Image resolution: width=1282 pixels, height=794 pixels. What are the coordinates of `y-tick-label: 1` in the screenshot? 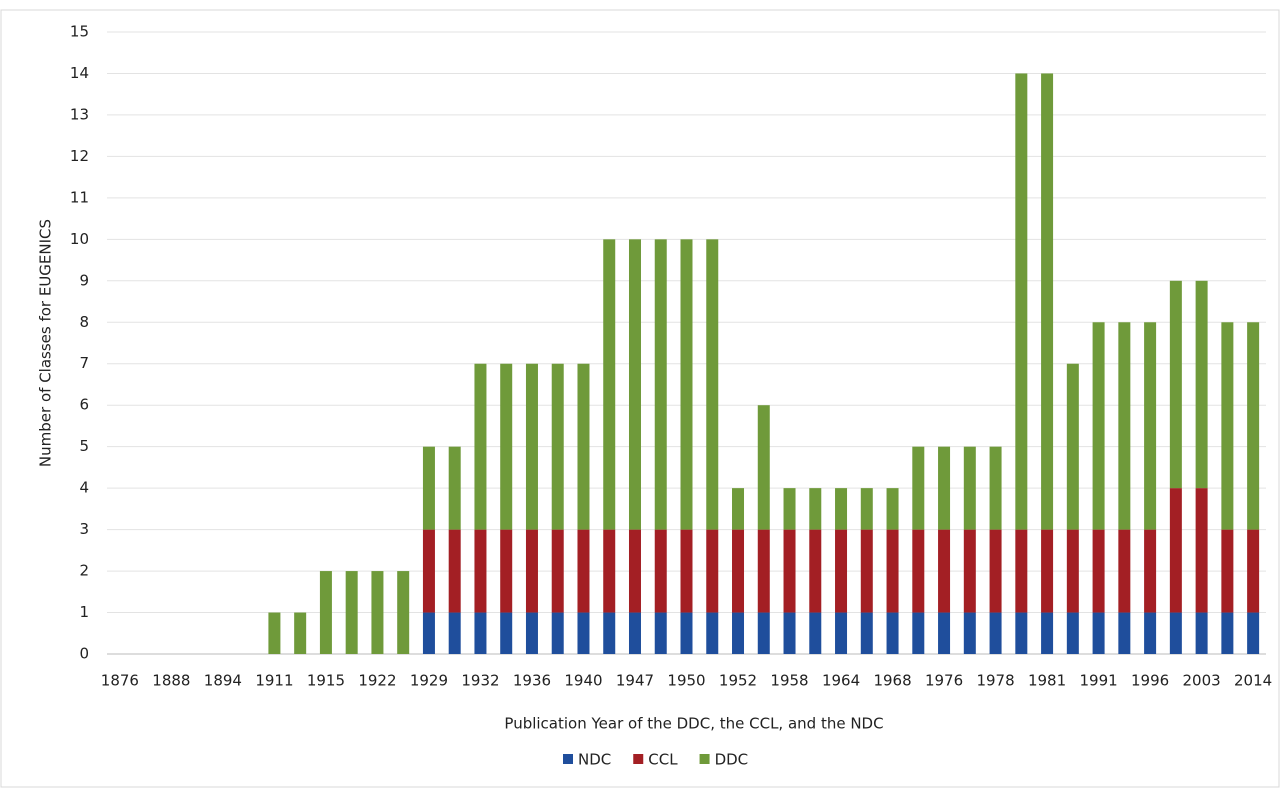 It's located at (84, 612).